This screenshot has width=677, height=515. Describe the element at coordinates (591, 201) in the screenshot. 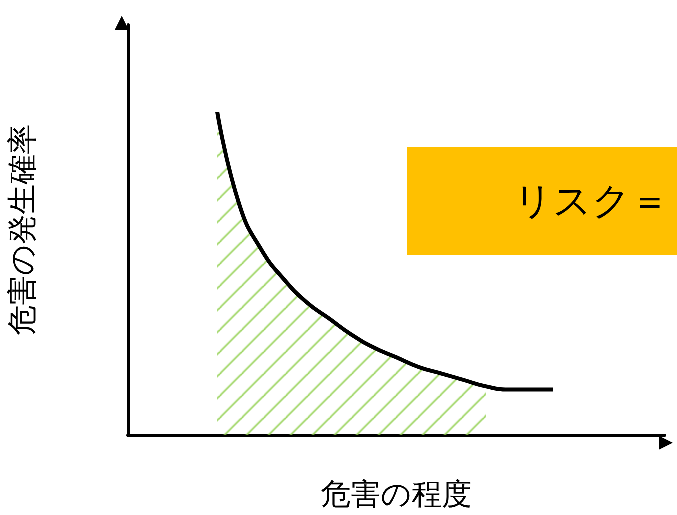

I see `annotation: リスク＝` at that location.